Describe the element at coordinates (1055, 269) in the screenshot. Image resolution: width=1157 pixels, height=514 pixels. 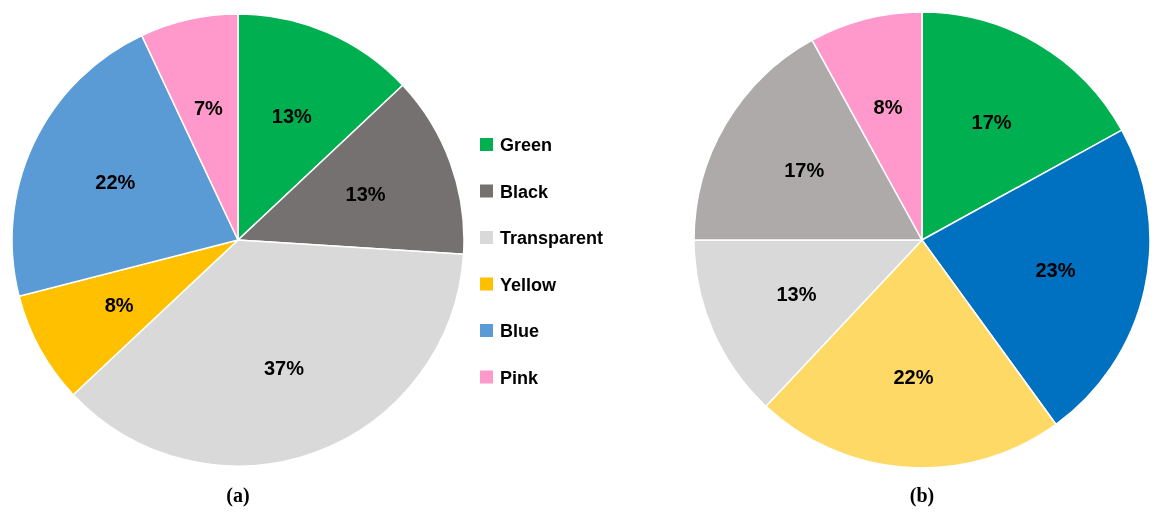
I see `data-label: 23%` at that location.